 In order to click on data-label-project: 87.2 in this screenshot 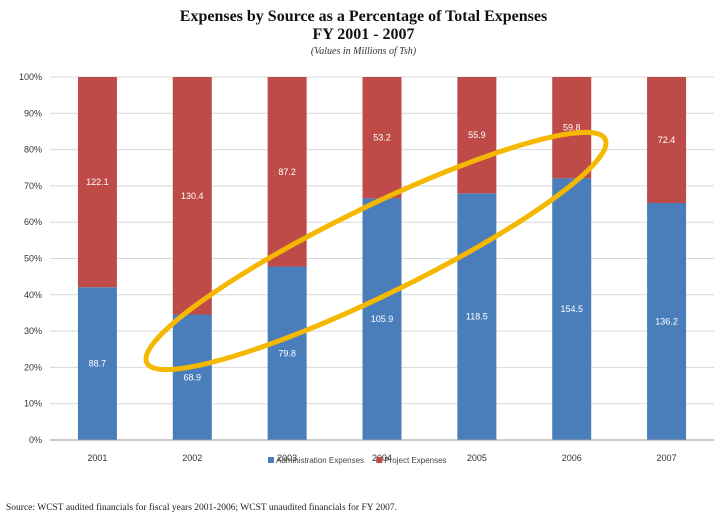, I will do `click(287, 172)`.